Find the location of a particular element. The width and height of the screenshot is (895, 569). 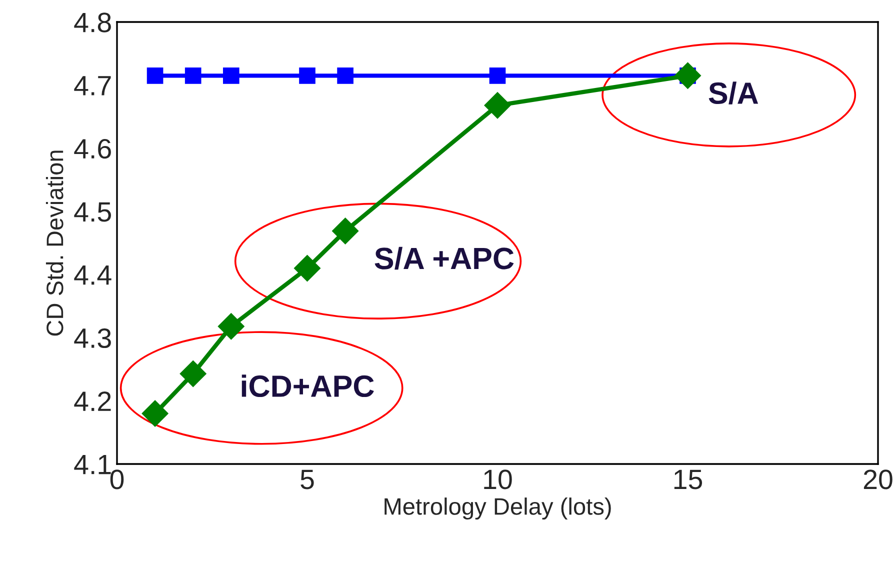

x-tick-label: 0 is located at coordinates (117, 480).